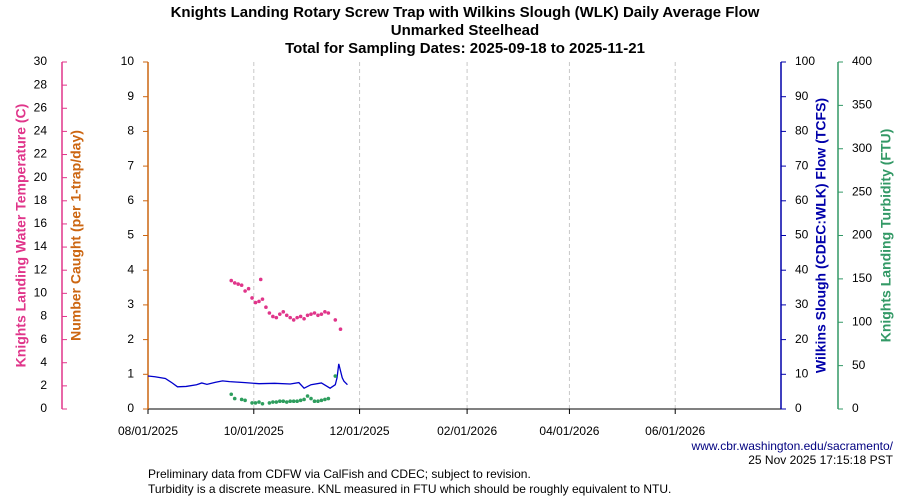  Describe the element at coordinates (802, 200) in the screenshot. I see `y-tick-label: 60` at that location.